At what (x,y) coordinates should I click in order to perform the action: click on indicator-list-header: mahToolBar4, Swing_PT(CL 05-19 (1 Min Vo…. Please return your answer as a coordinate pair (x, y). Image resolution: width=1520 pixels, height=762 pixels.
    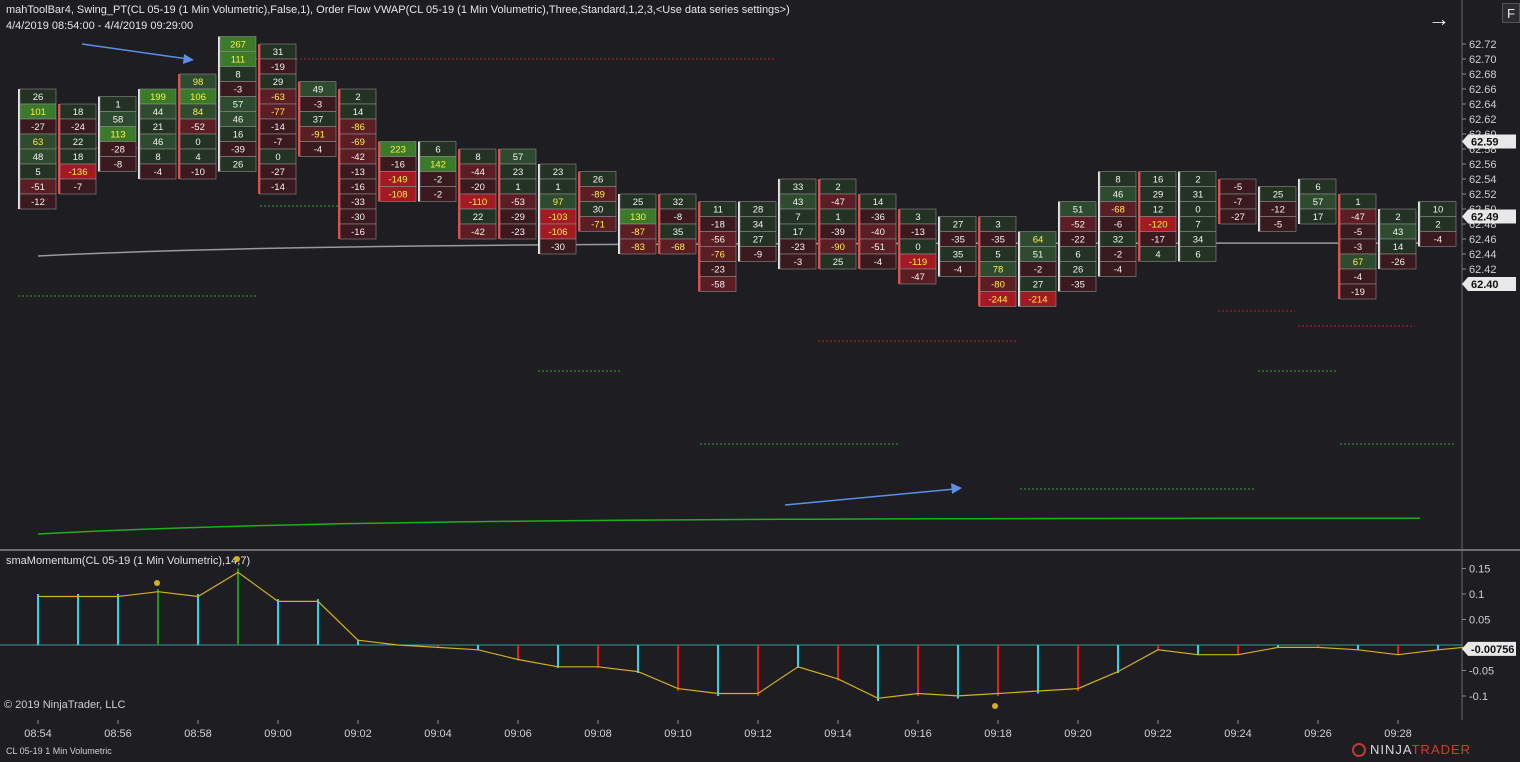
    Looking at the image, I should click on (398, 10).